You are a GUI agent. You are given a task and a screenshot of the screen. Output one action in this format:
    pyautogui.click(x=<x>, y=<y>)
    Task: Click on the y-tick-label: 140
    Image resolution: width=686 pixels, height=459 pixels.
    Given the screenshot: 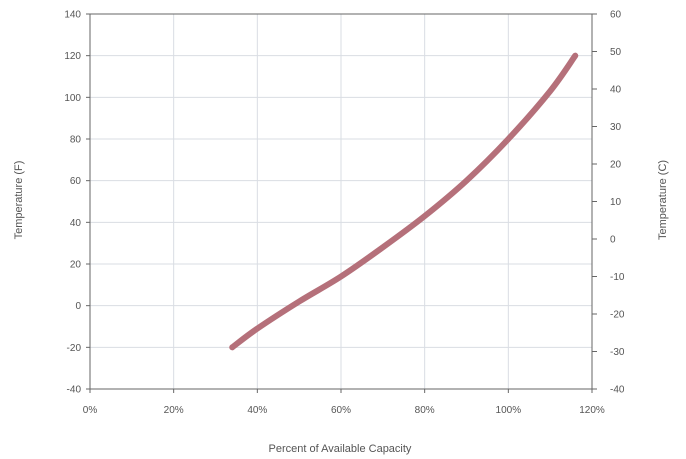 What is the action you would take?
    pyautogui.click(x=72, y=15)
    